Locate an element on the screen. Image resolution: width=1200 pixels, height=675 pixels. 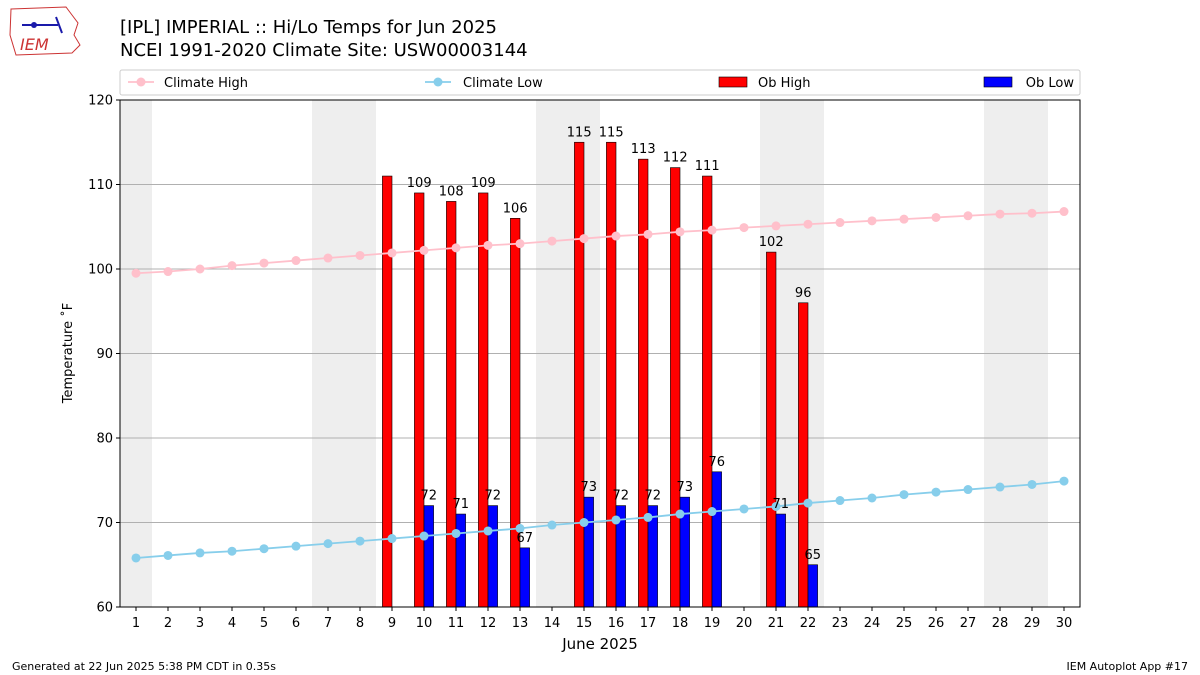
x-tick-label: 25 is located at coordinates (904, 623).